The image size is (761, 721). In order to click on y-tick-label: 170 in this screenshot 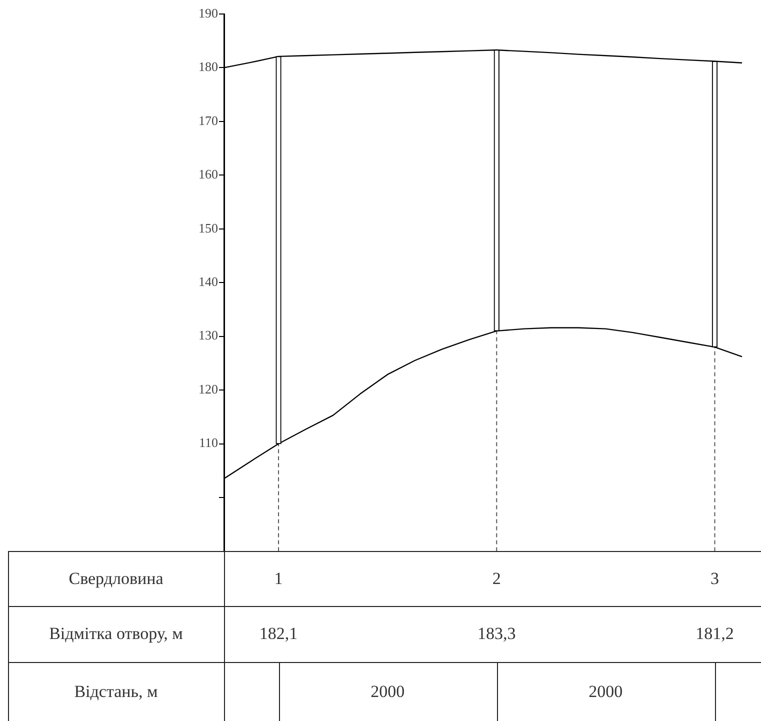, I will do `click(208, 120)`.